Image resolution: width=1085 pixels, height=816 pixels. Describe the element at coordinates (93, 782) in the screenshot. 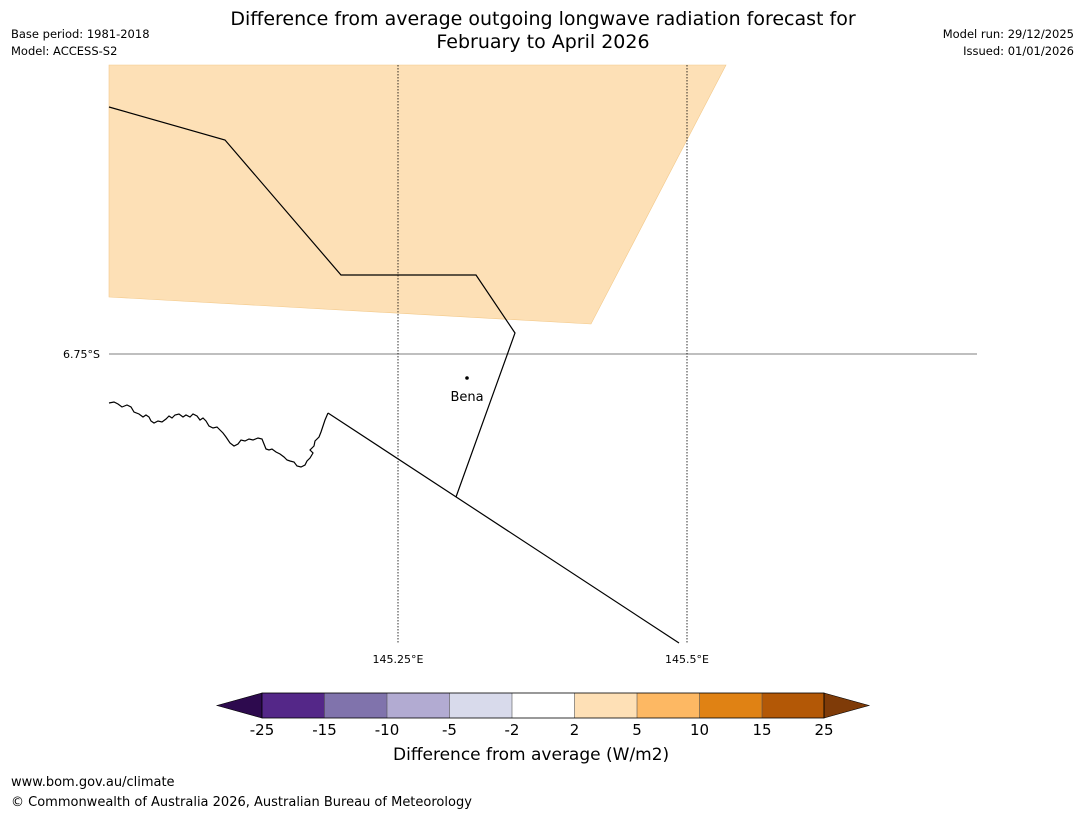

I see `footer-url: www.bom.gov.au/climate` at that location.